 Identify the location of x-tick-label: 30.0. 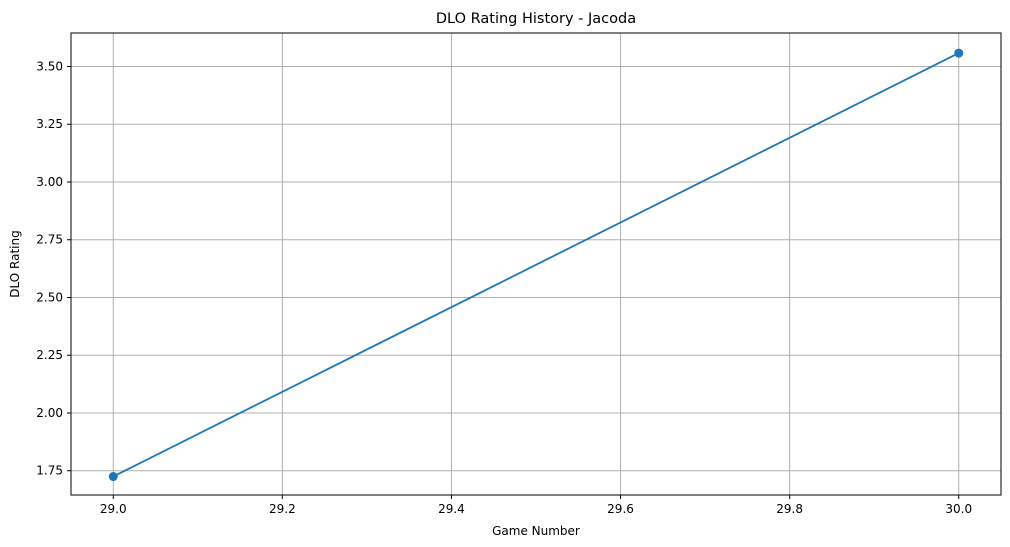
(958, 509).